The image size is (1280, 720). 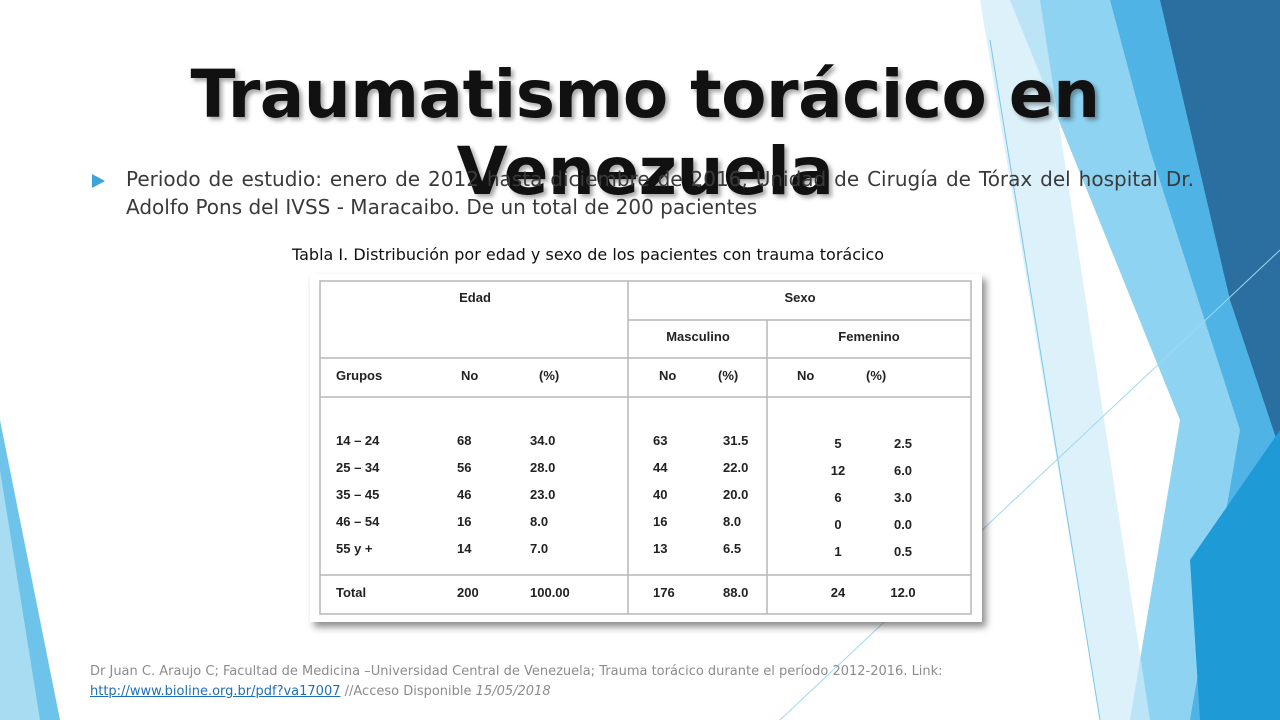 I want to click on bullet-arrow-icon, so click(x=98, y=181).